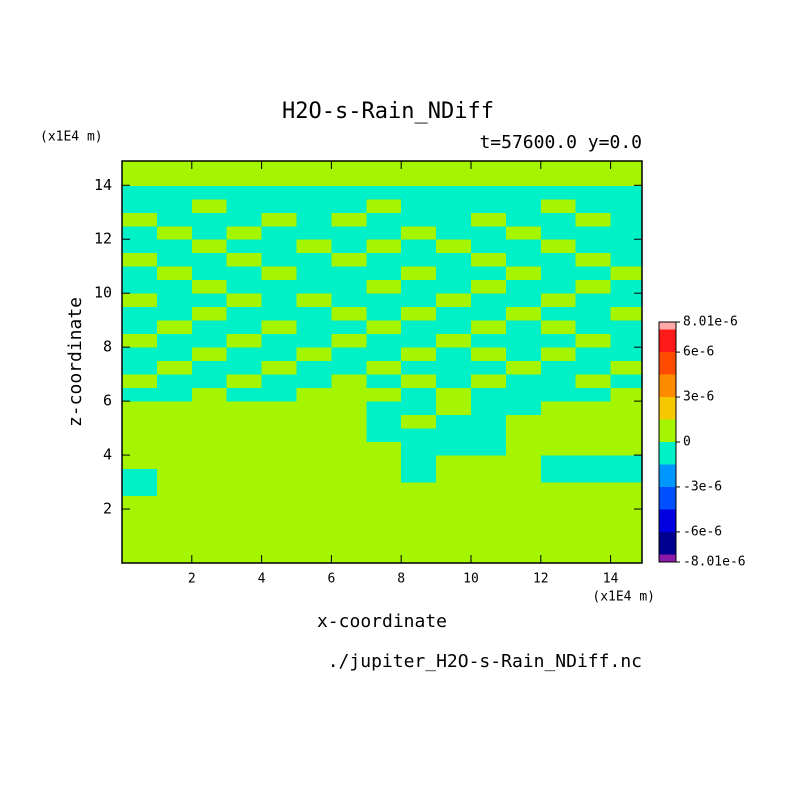  I want to click on x-tick-label: 12, so click(541, 579).